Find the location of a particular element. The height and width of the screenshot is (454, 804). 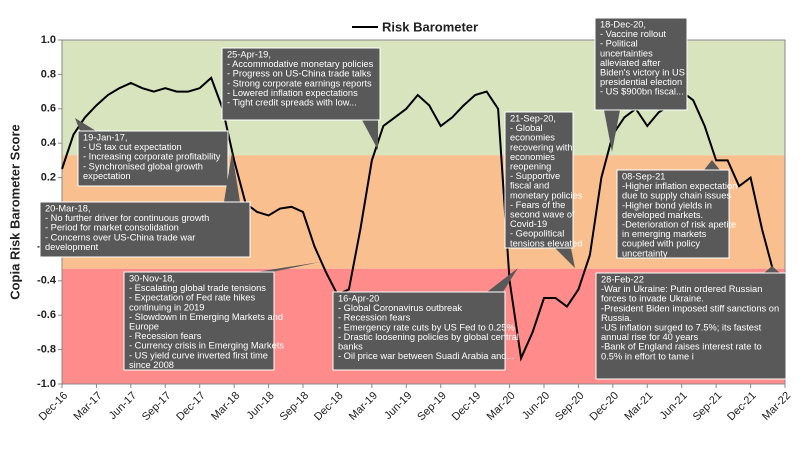

x-tick-label: Sep-20 is located at coordinates (570, 407).